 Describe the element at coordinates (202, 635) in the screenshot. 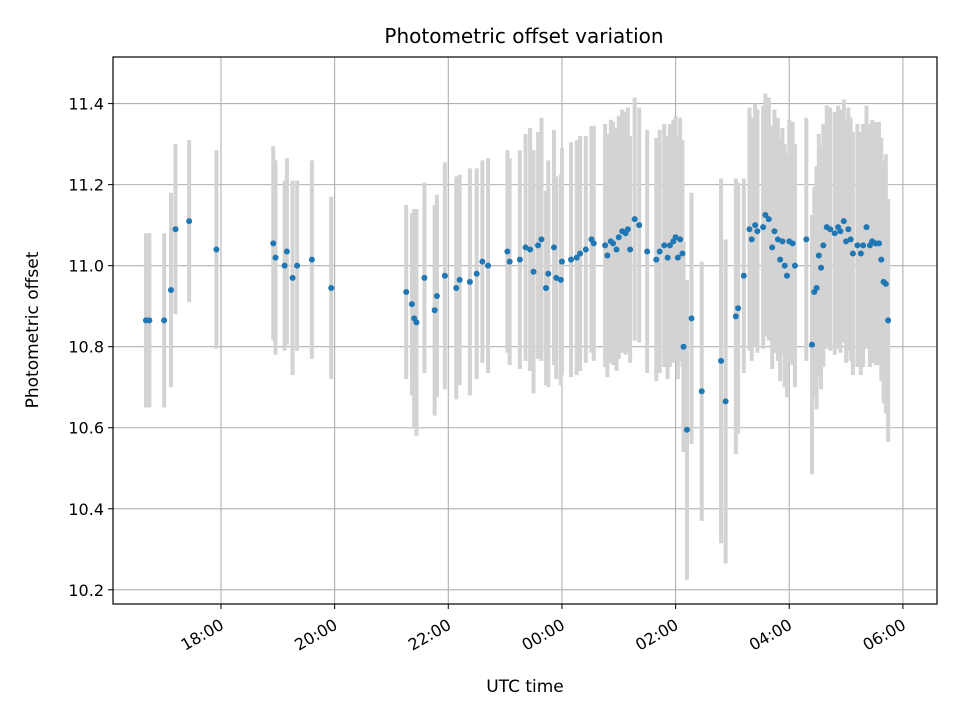

I see `x-tick-label: 18:00` at that location.